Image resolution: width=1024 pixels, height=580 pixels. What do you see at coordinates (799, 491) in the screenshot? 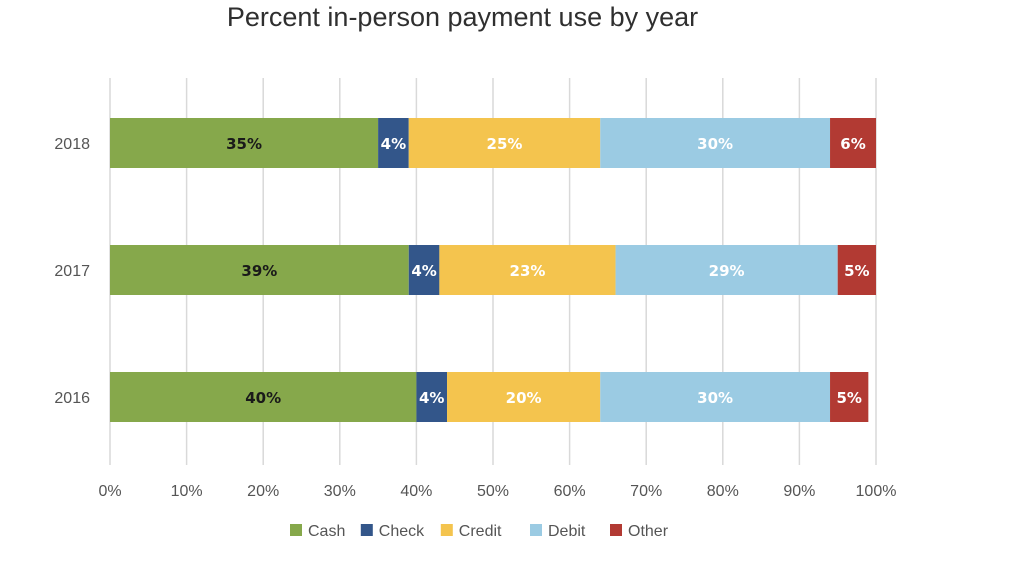
I see `x-tick-label: 90%` at bounding box center [799, 491].